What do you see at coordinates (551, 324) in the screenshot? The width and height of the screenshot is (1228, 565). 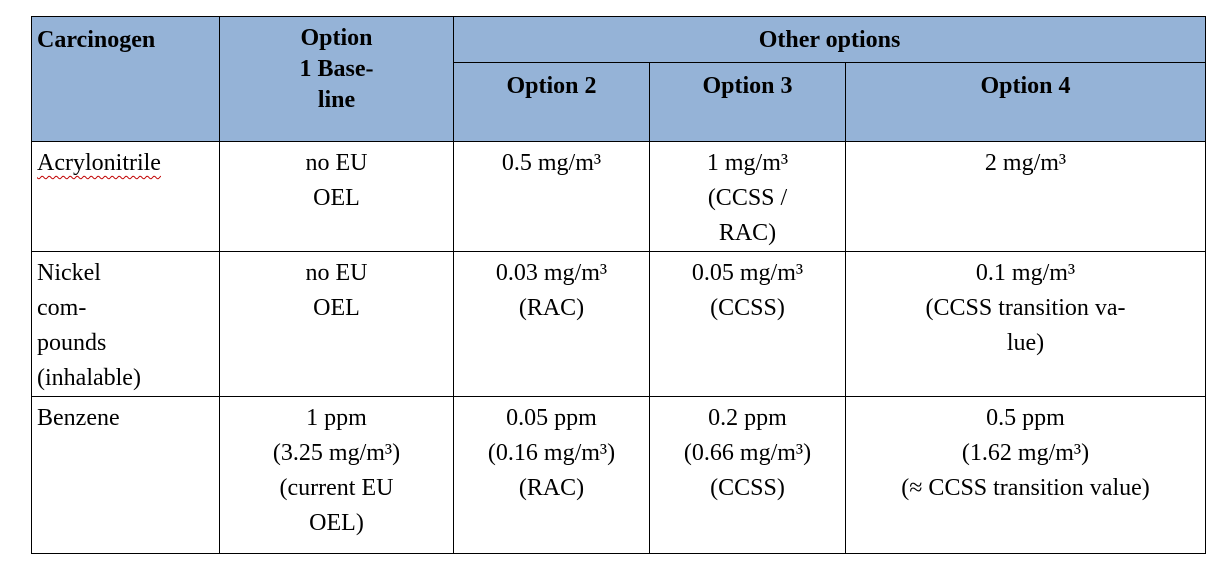 I see `cell-option-2: 0.03 mg/m³ (RAC)` at bounding box center [551, 324].